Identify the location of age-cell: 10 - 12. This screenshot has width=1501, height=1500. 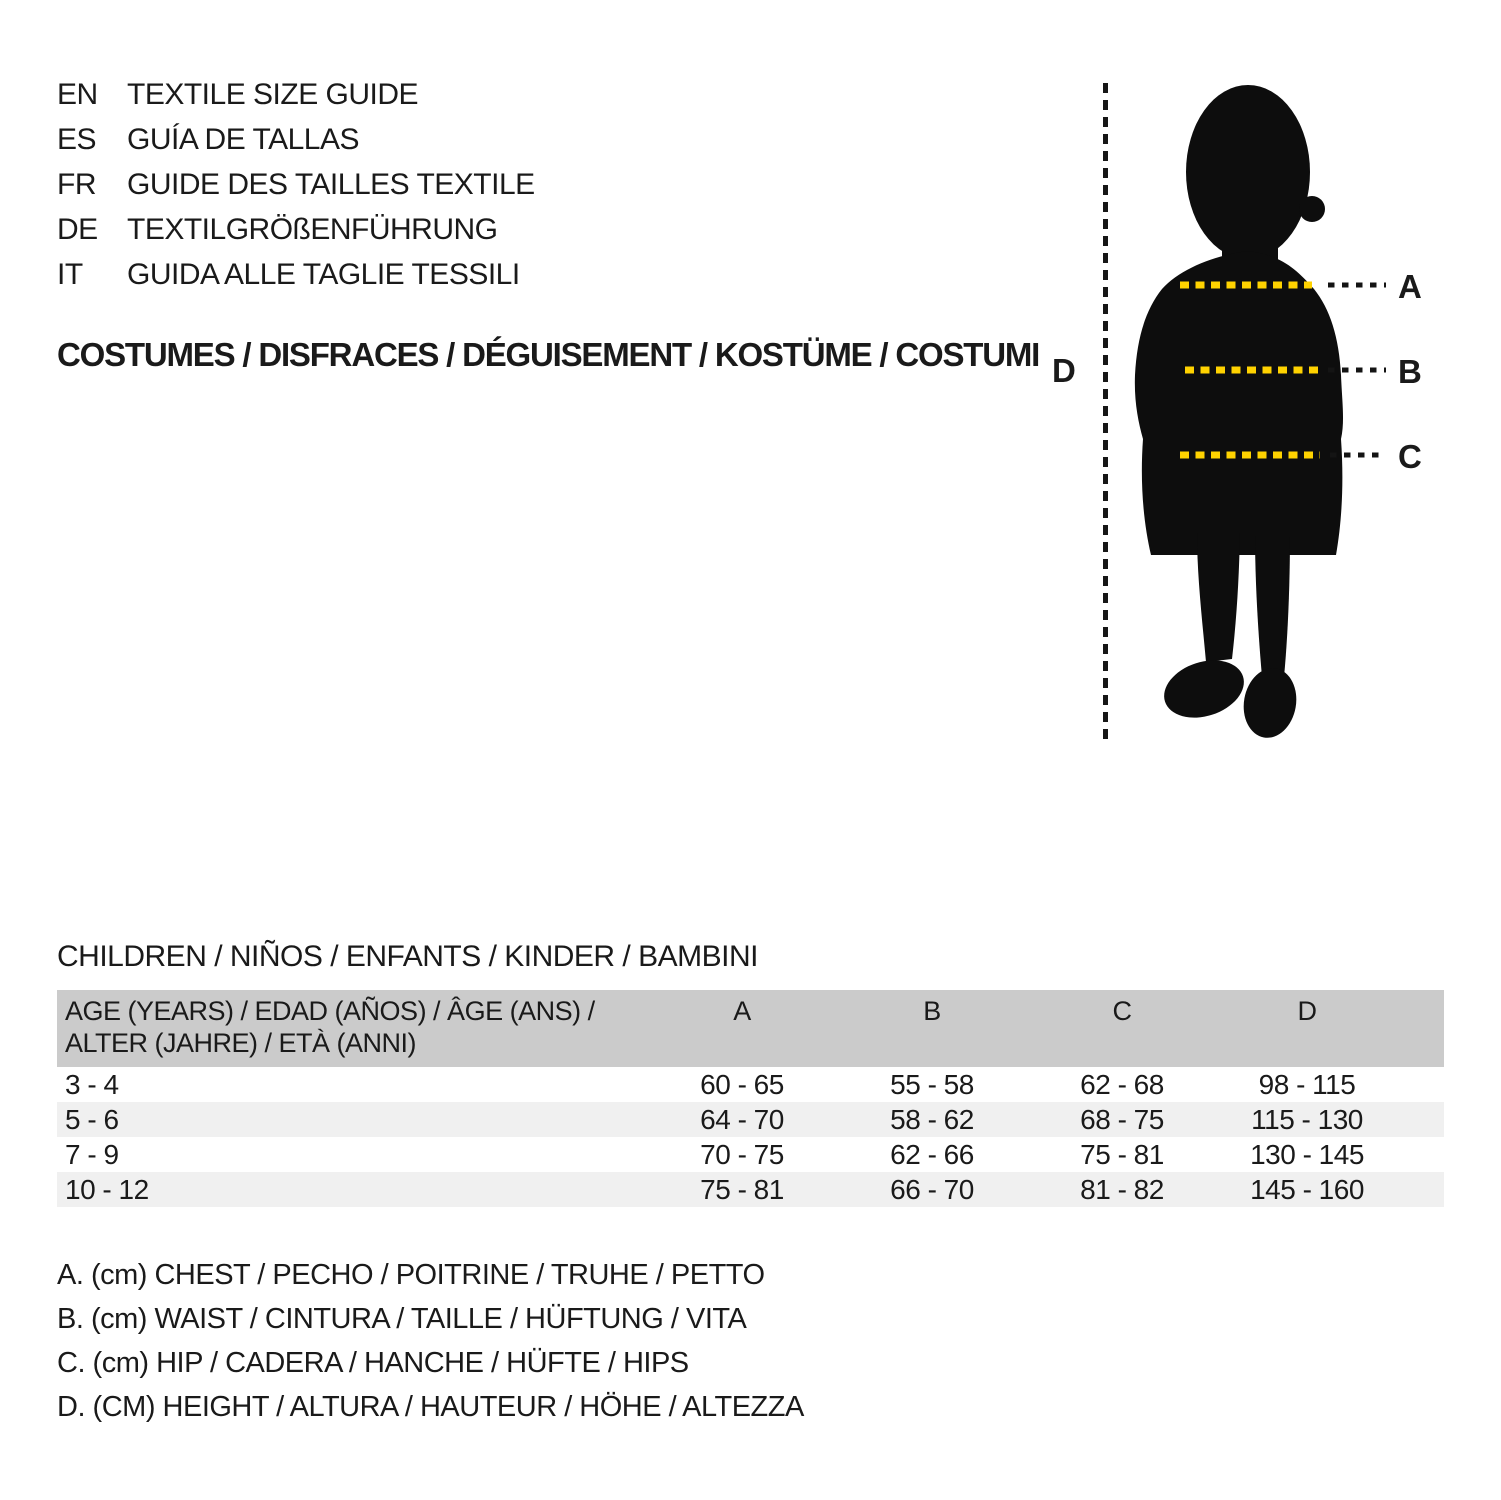
(107, 1189).